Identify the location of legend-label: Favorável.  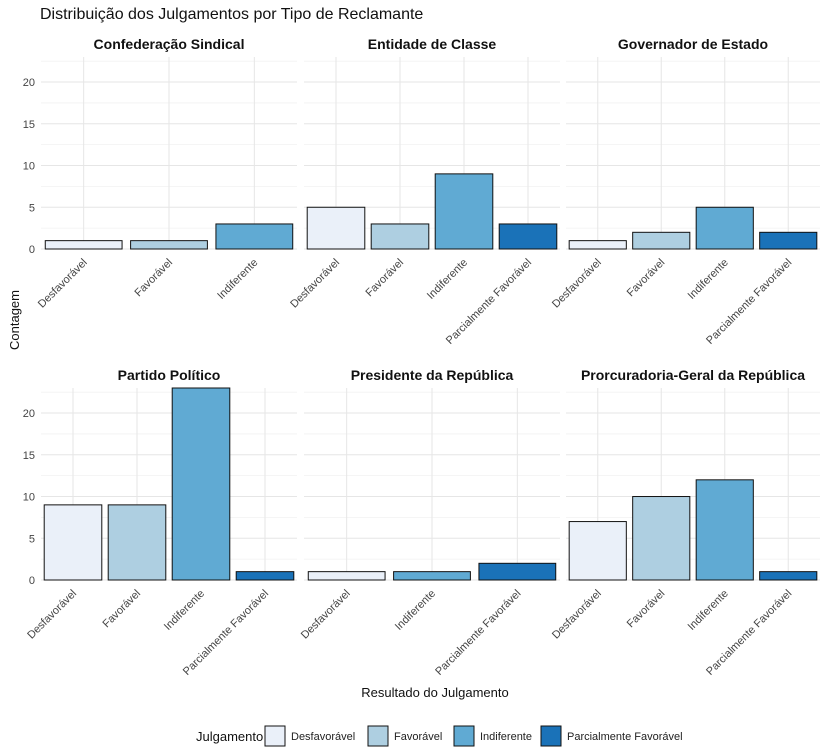
(418, 737).